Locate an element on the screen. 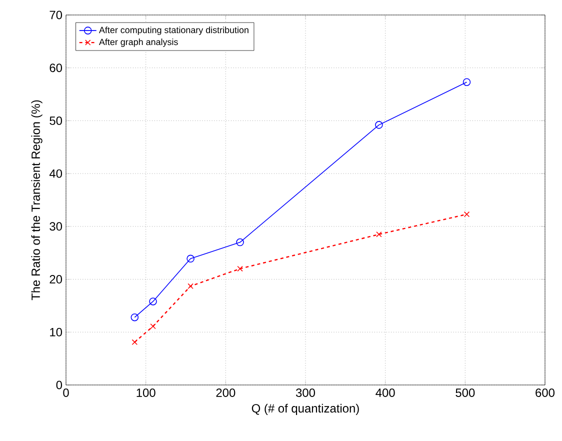 The image size is (562, 441). y-tick-label: 60 is located at coordinates (56, 68).